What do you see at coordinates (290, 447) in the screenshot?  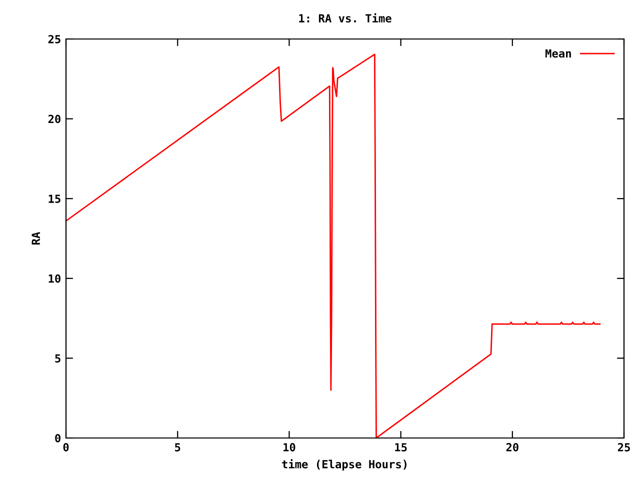 I see `x-tick-label: 10` at bounding box center [290, 447].